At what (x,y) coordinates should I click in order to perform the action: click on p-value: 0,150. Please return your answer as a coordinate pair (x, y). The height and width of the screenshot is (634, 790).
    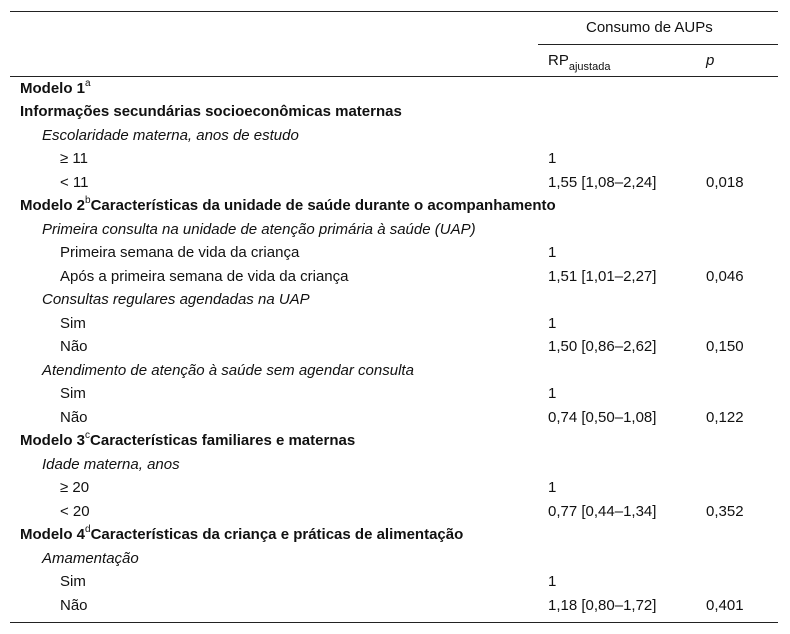
    Looking at the image, I should click on (725, 346).